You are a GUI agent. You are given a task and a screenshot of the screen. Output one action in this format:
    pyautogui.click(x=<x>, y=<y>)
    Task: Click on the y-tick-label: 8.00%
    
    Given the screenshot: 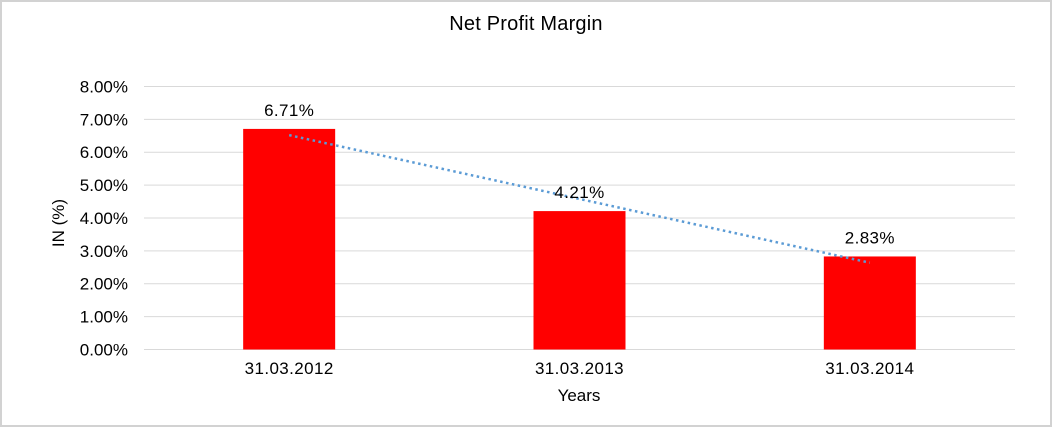 What is the action you would take?
    pyautogui.click(x=104, y=86)
    